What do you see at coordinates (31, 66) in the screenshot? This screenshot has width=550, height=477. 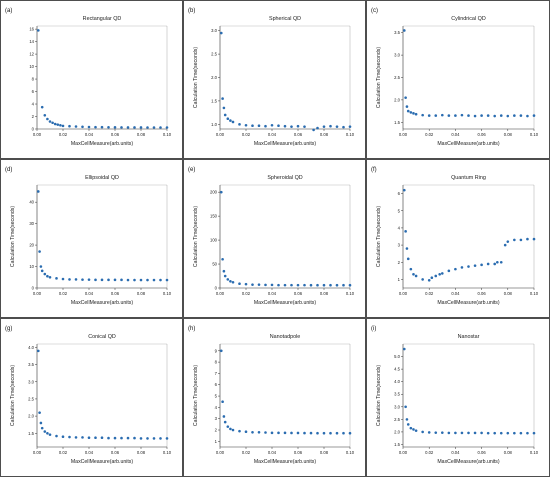 I see `y-tick-label: 10` at bounding box center [31, 66].